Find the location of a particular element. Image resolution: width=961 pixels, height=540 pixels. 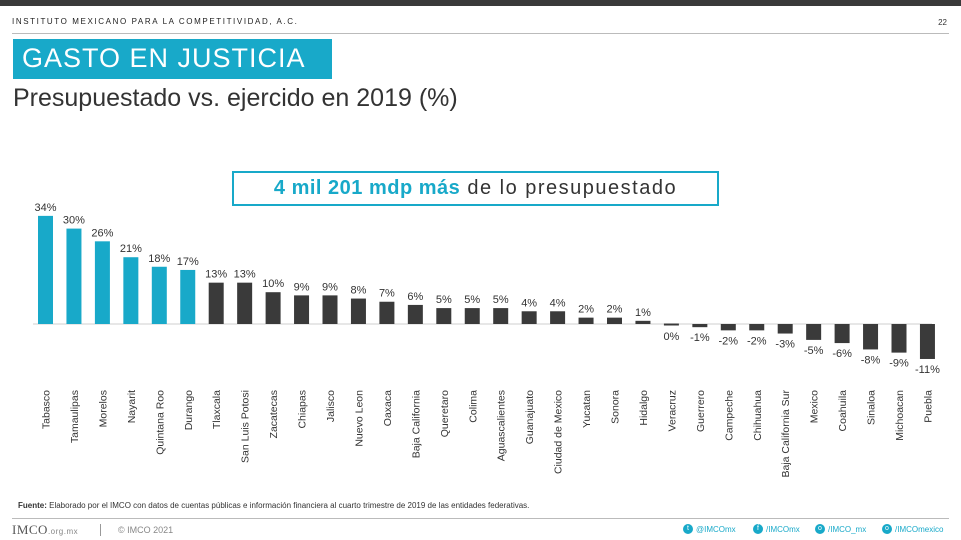

category-label: Puebla is located at coordinates (928, 406).